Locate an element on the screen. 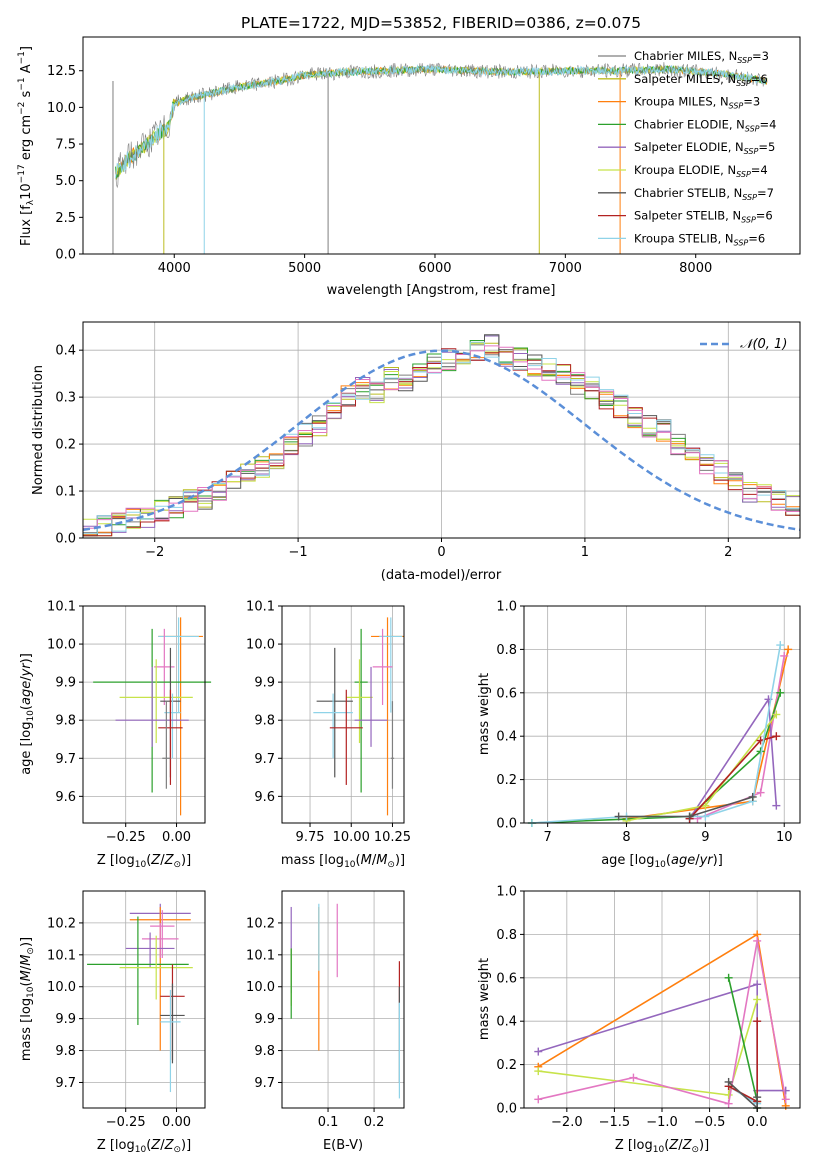 The image size is (819, 1170). age-weight-ylabel: mass weight is located at coordinates (484, 714).